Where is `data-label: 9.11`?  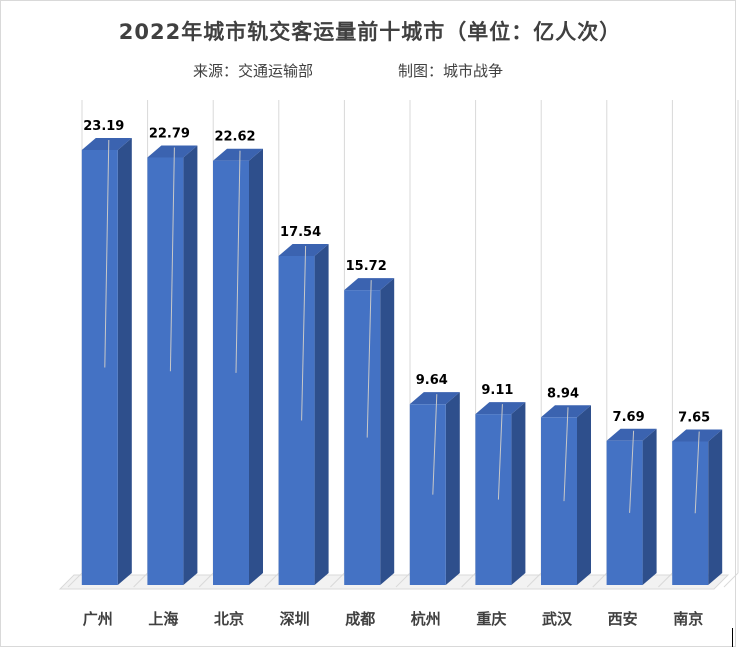
data-label: 9.11 is located at coordinates (497, 390).